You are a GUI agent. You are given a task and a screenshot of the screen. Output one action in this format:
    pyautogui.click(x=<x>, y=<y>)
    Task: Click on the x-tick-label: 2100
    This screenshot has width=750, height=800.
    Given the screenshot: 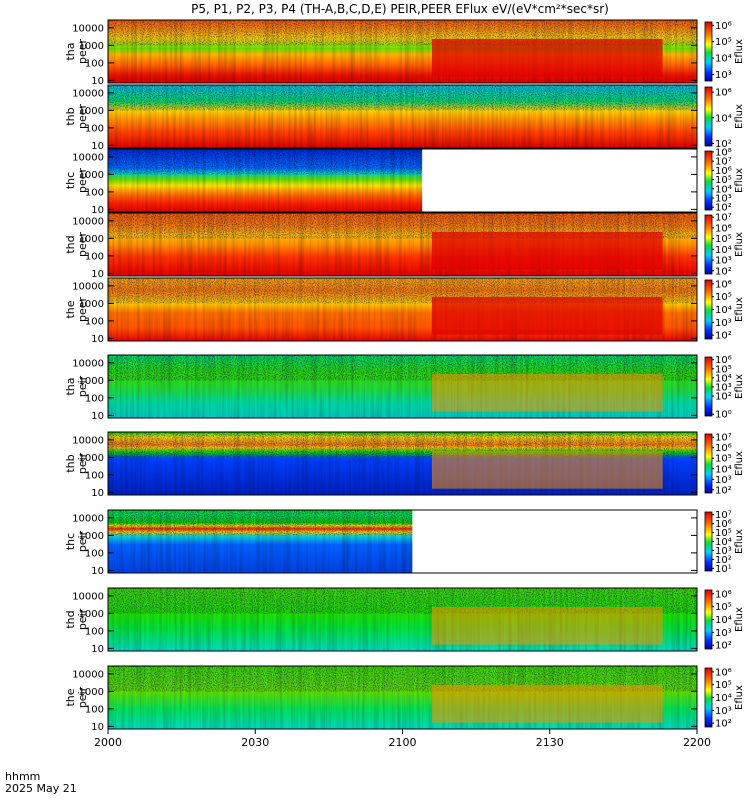 What is the action you would take?
    pyautogui.click(x=403, y=742)
    